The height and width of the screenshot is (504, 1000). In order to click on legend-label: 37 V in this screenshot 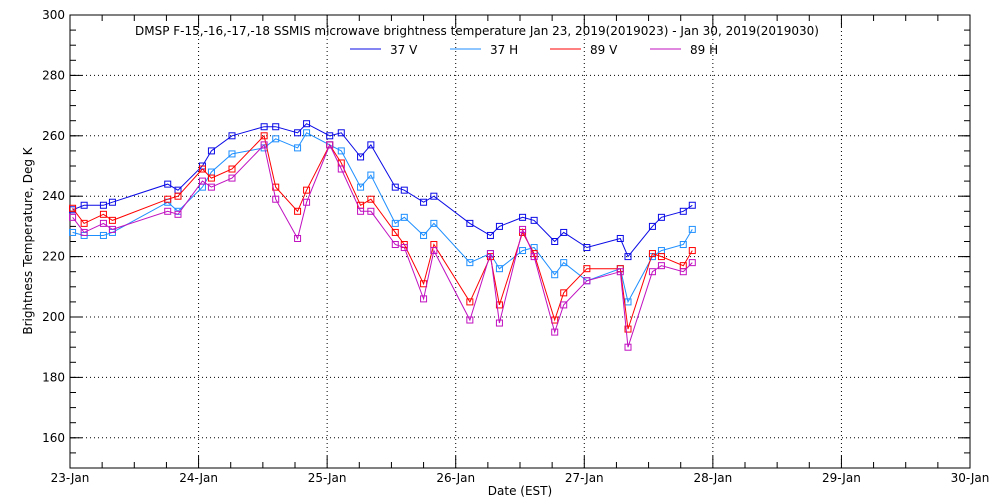, I will do `click(404, 50)`.